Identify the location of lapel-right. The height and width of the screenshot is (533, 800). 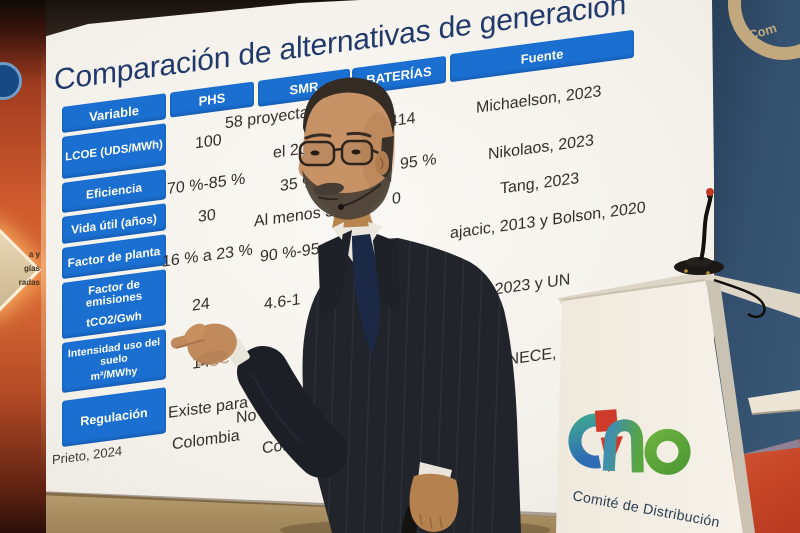
(386, 273).